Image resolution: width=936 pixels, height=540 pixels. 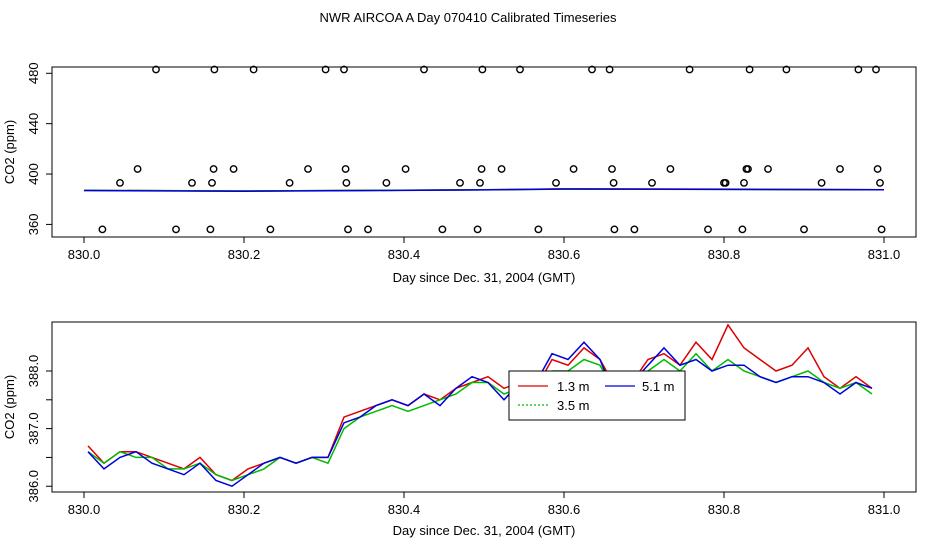 I want to click on top-x-tick-label-830-0: 830.0, so click(x=84, y=254).